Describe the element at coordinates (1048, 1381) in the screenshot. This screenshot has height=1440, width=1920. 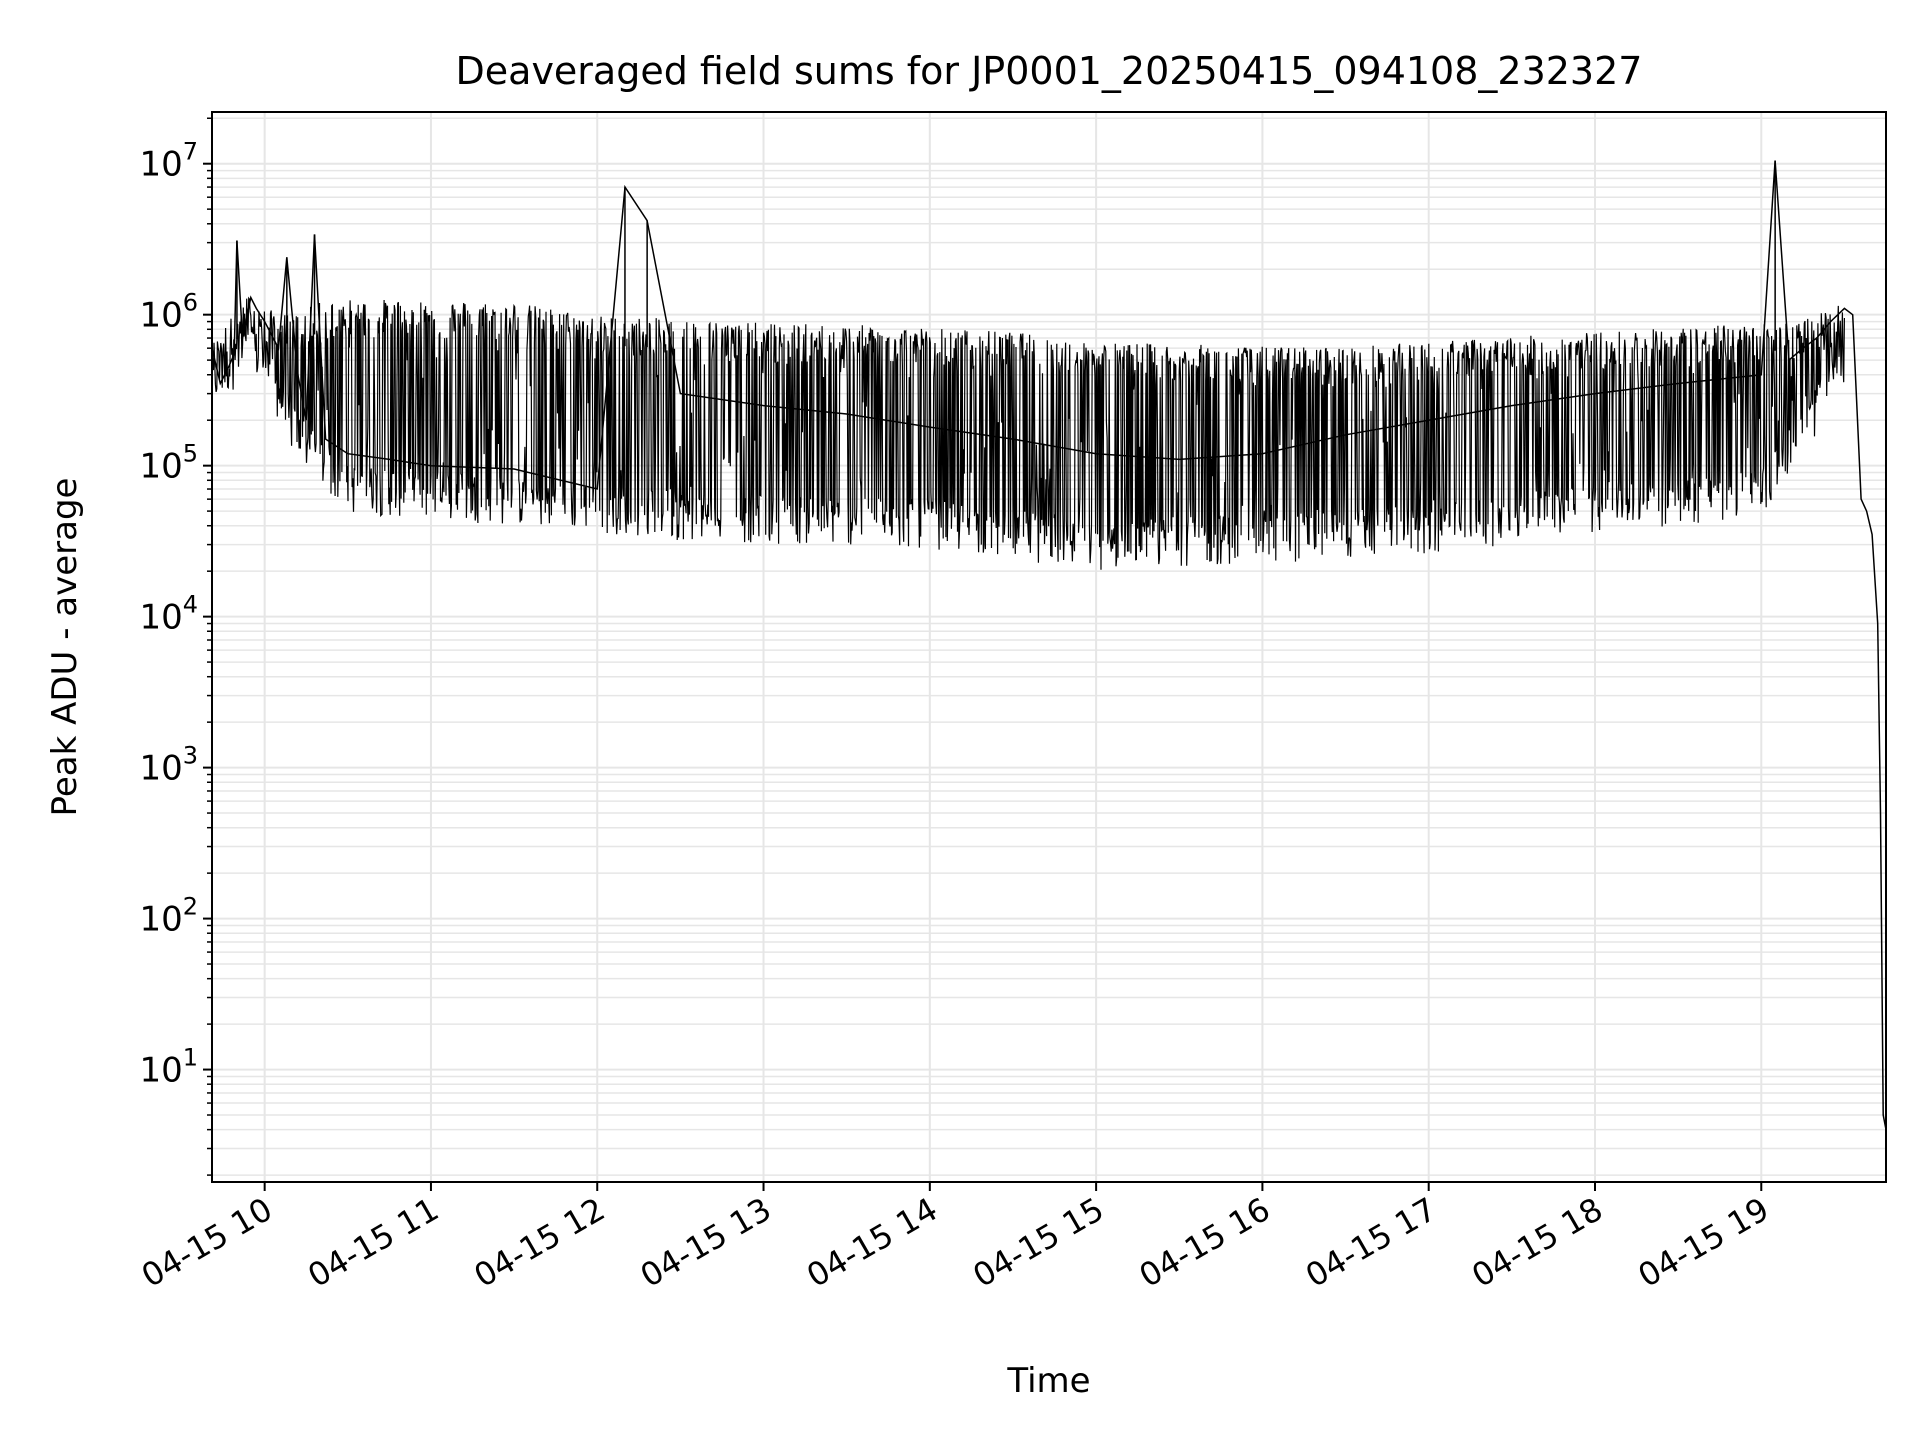
I see `x-axis-label: Time` at that location.